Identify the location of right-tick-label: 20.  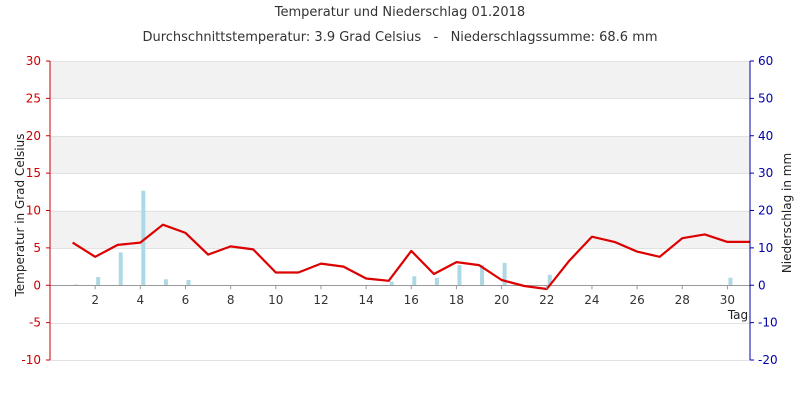
(765, 211).